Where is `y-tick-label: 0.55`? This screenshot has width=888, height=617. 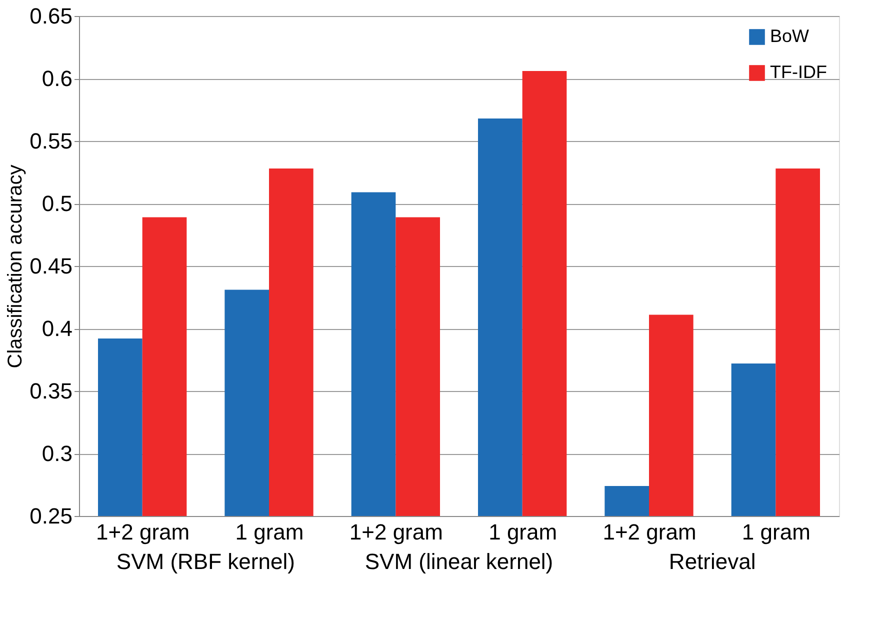 y-tick-label: 0.55 is located at coordinates (51, 141).